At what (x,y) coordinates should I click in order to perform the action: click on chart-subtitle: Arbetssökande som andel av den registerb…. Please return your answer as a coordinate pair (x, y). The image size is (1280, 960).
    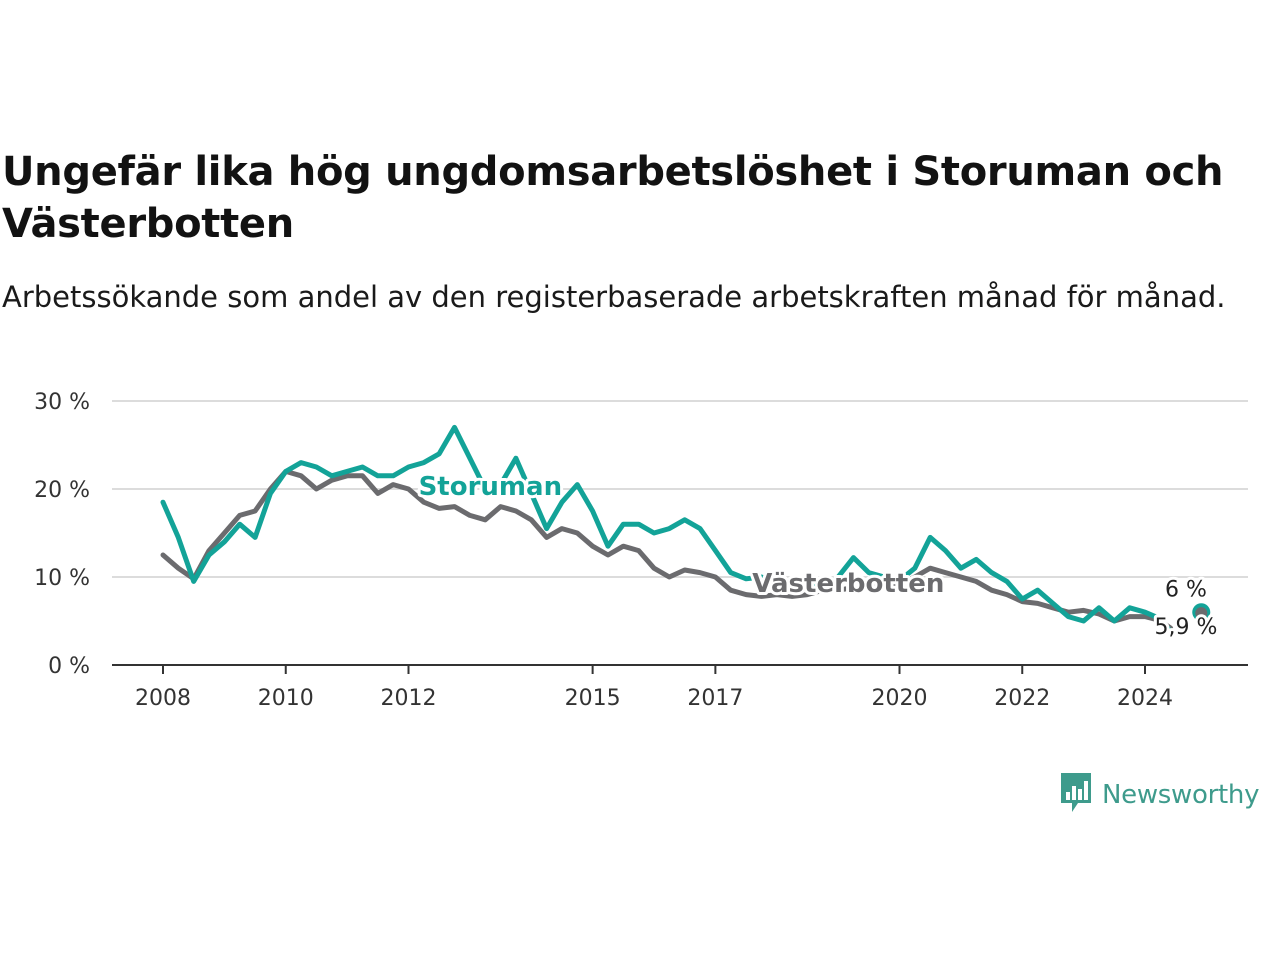
    Looking at the image, I should click on (614, 297).